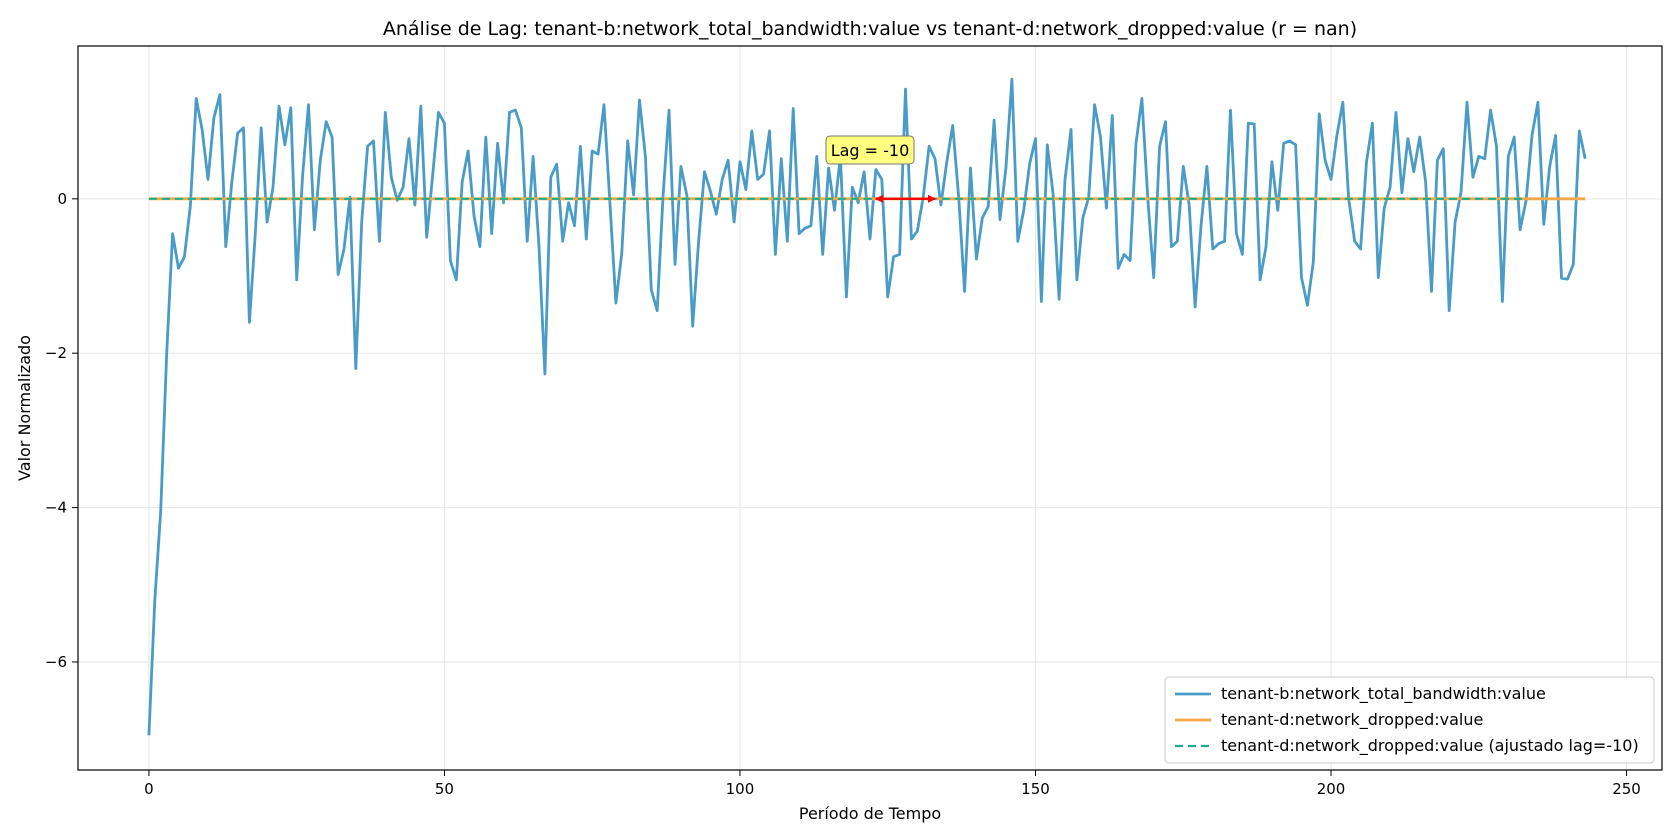 The height and width of the screenshot is (840, 1680). Describe the element at coordinates (1352, 720) in the screenshot. I see `legend-label-2: tenant-d:network_dropped:value` at that location.